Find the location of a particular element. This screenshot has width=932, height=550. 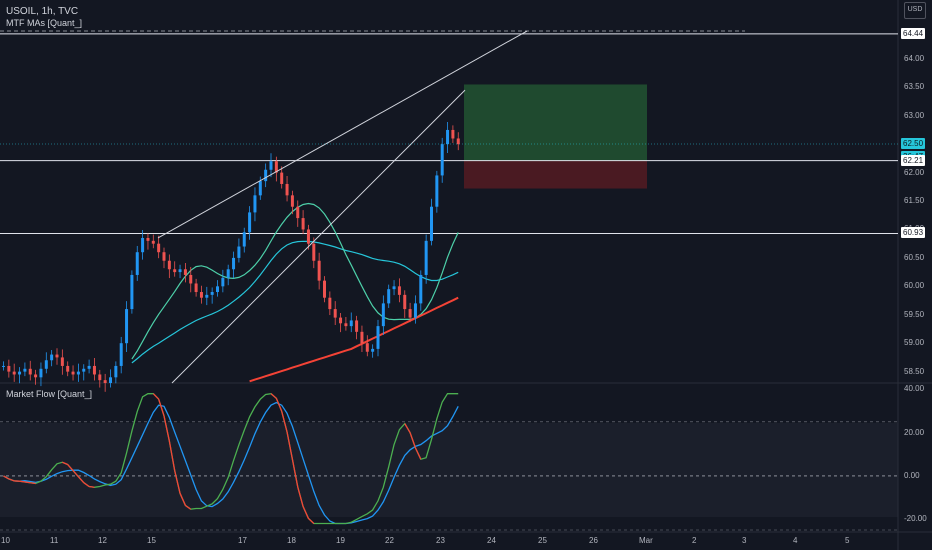

time-axis-label: 10 is located at coordinates (5, 540).